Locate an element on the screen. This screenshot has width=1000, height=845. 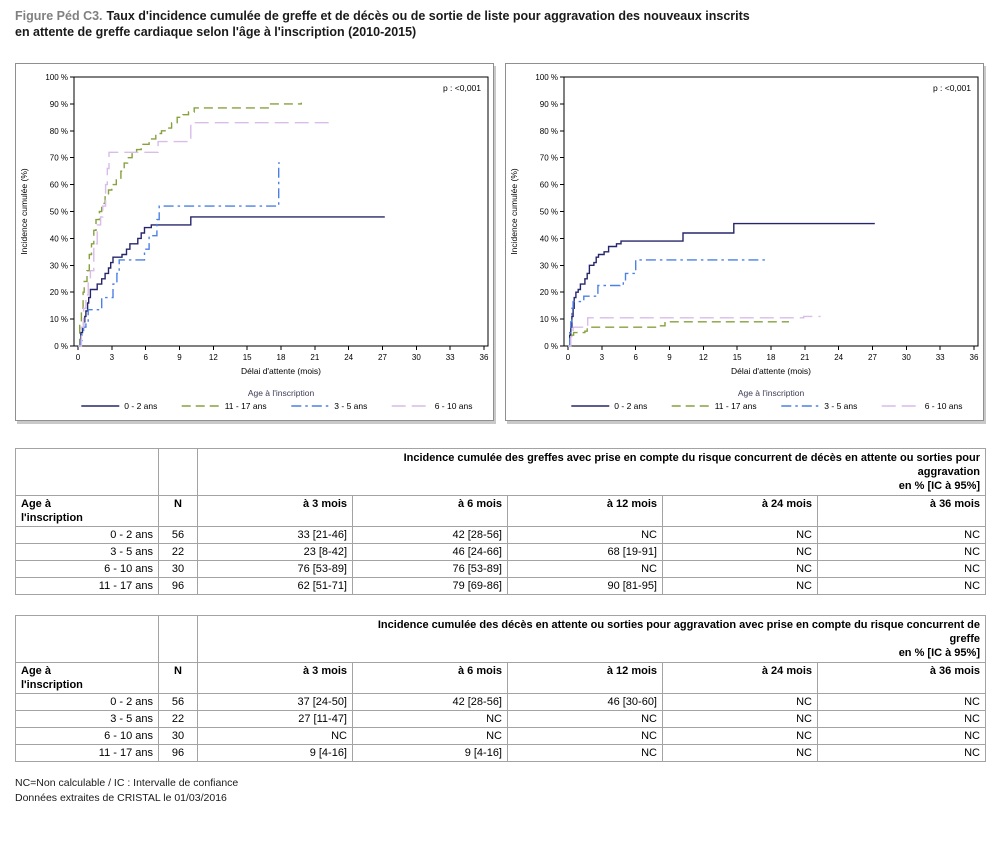
x-tick-label: 0 is located at coordinates (78, 357).